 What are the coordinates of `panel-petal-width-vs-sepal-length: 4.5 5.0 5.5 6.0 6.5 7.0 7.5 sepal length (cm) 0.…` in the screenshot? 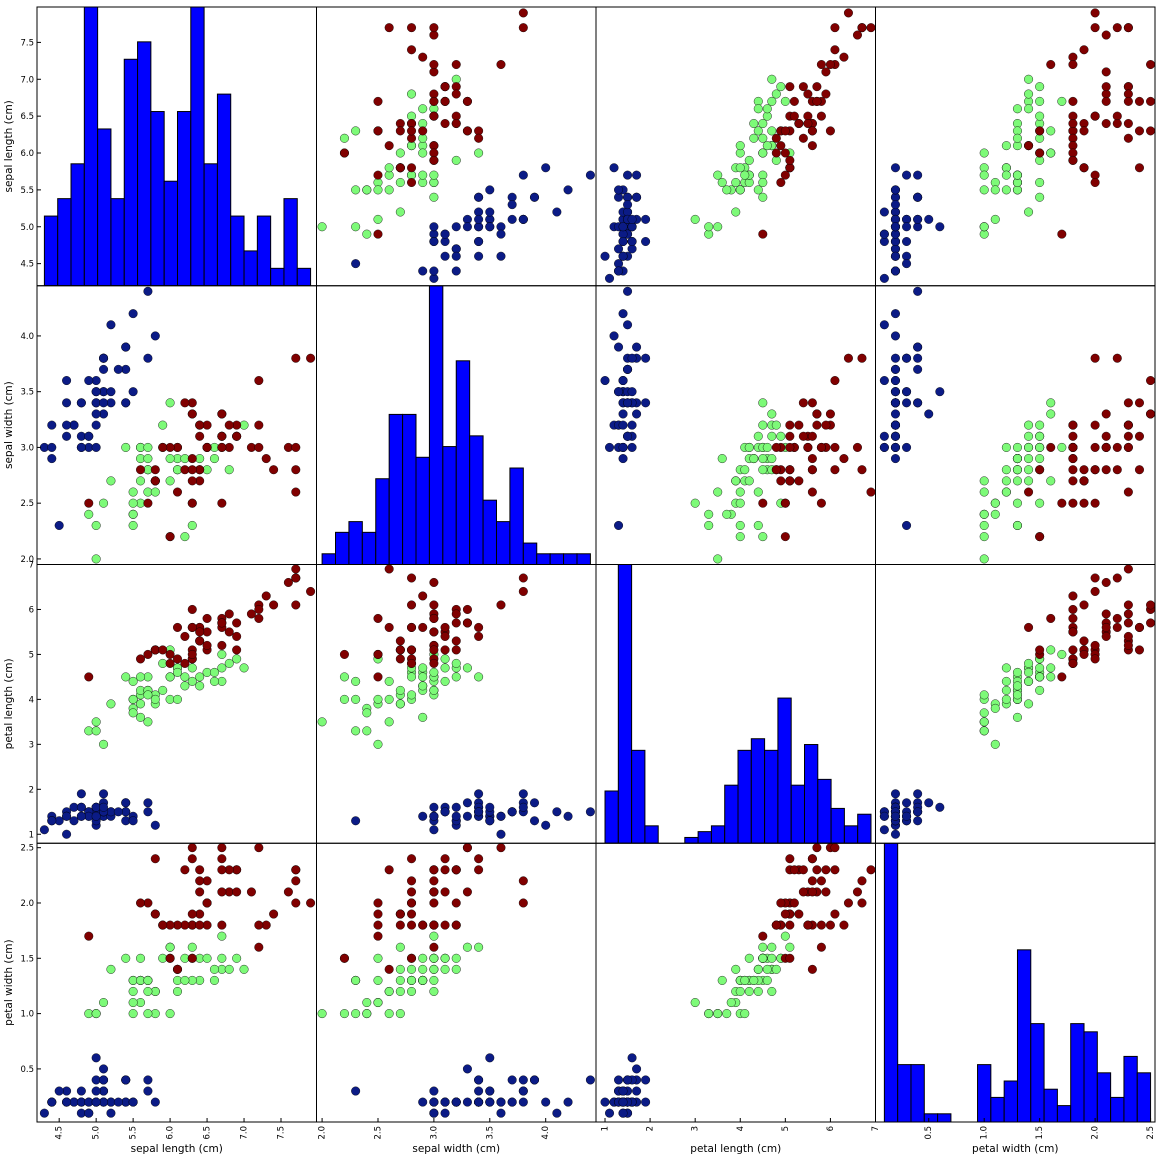 It's located at (160, 998).